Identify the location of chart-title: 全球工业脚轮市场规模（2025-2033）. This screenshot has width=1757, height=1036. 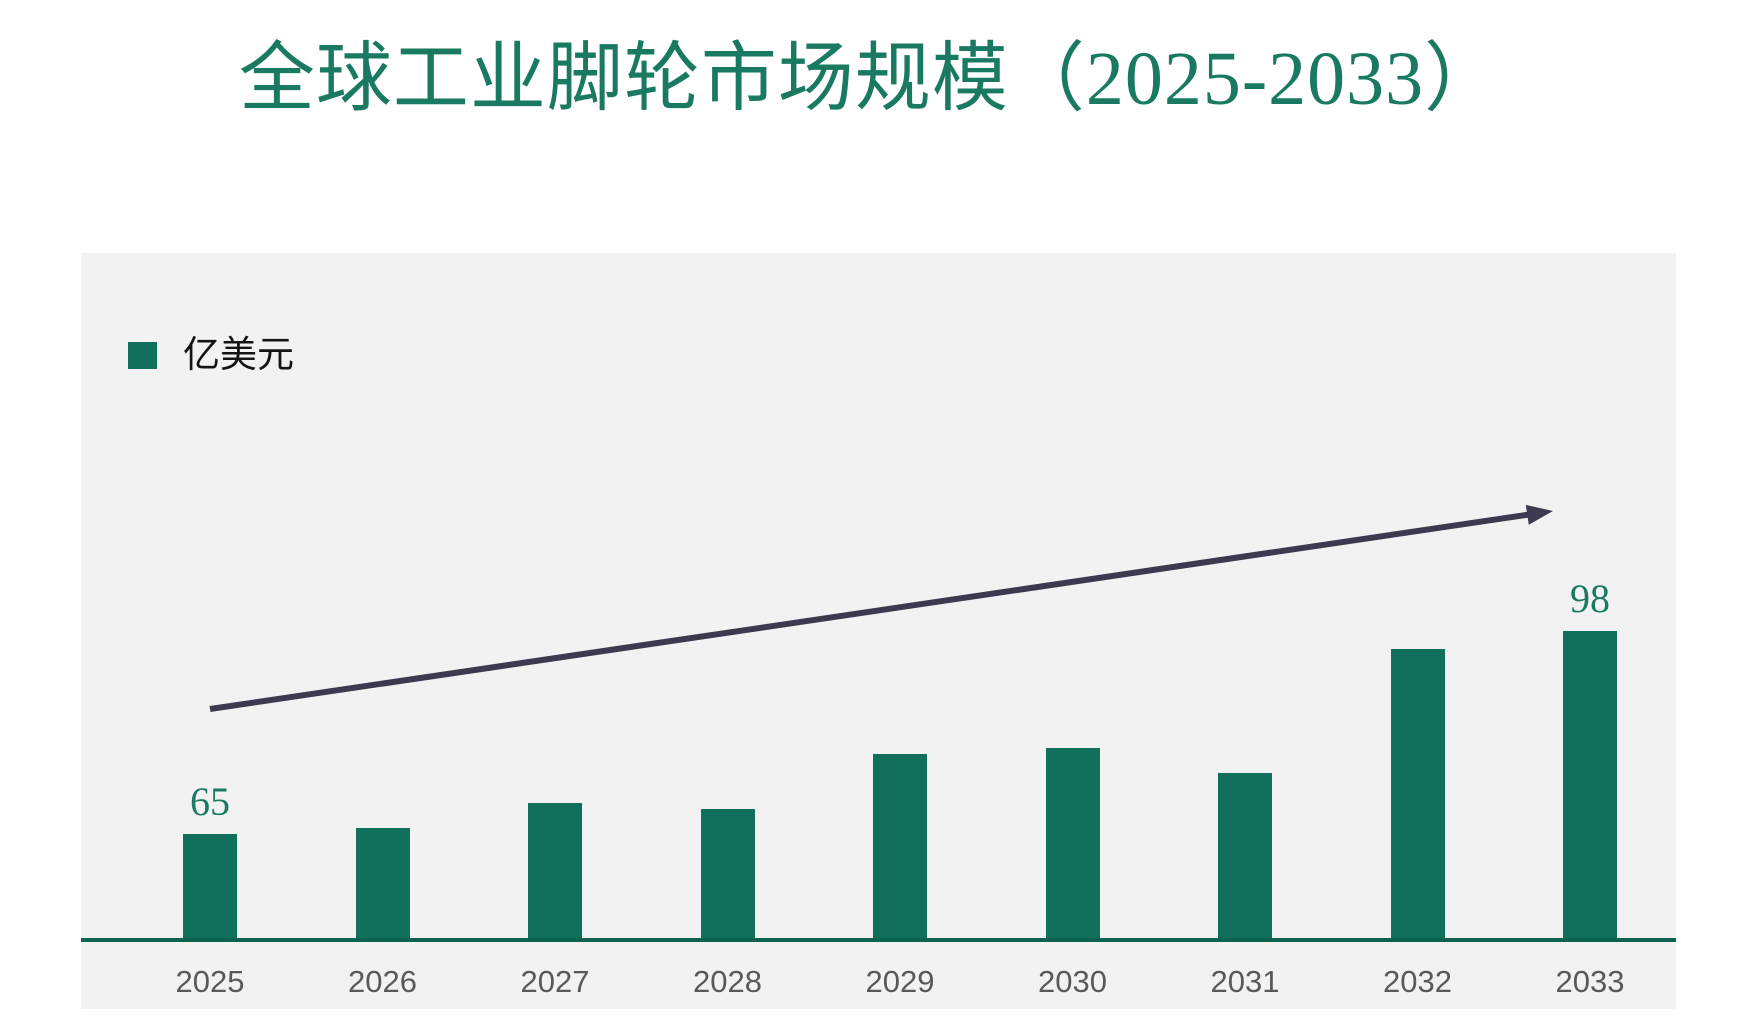
(870, 79).